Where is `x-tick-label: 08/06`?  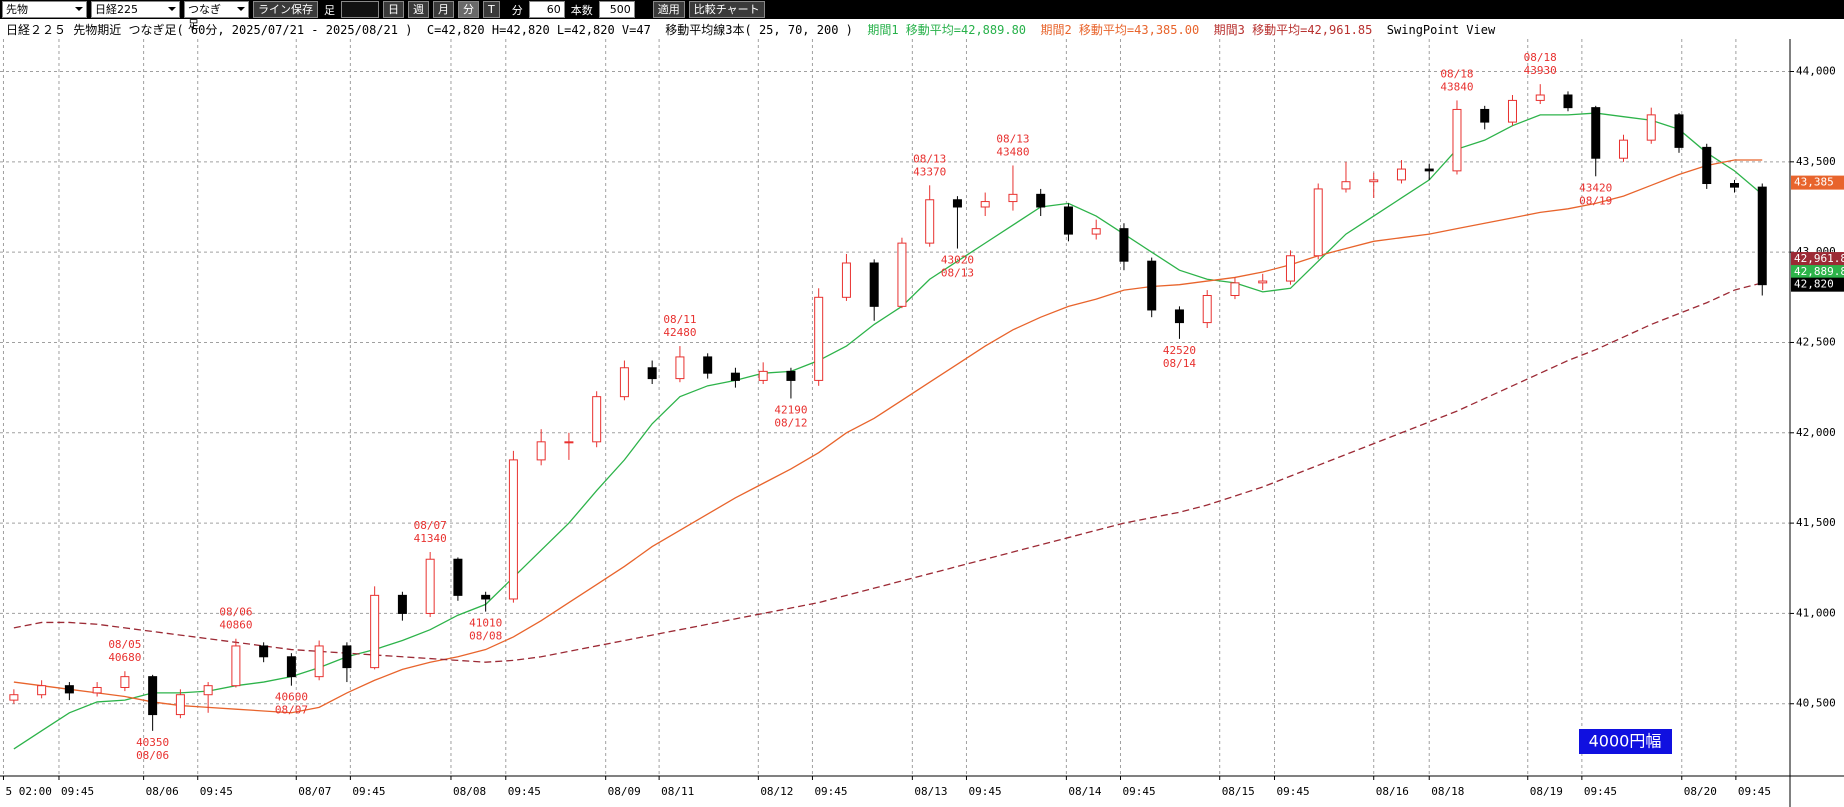 x-tick-label: 08/06 is located at coordinates (162, 791).